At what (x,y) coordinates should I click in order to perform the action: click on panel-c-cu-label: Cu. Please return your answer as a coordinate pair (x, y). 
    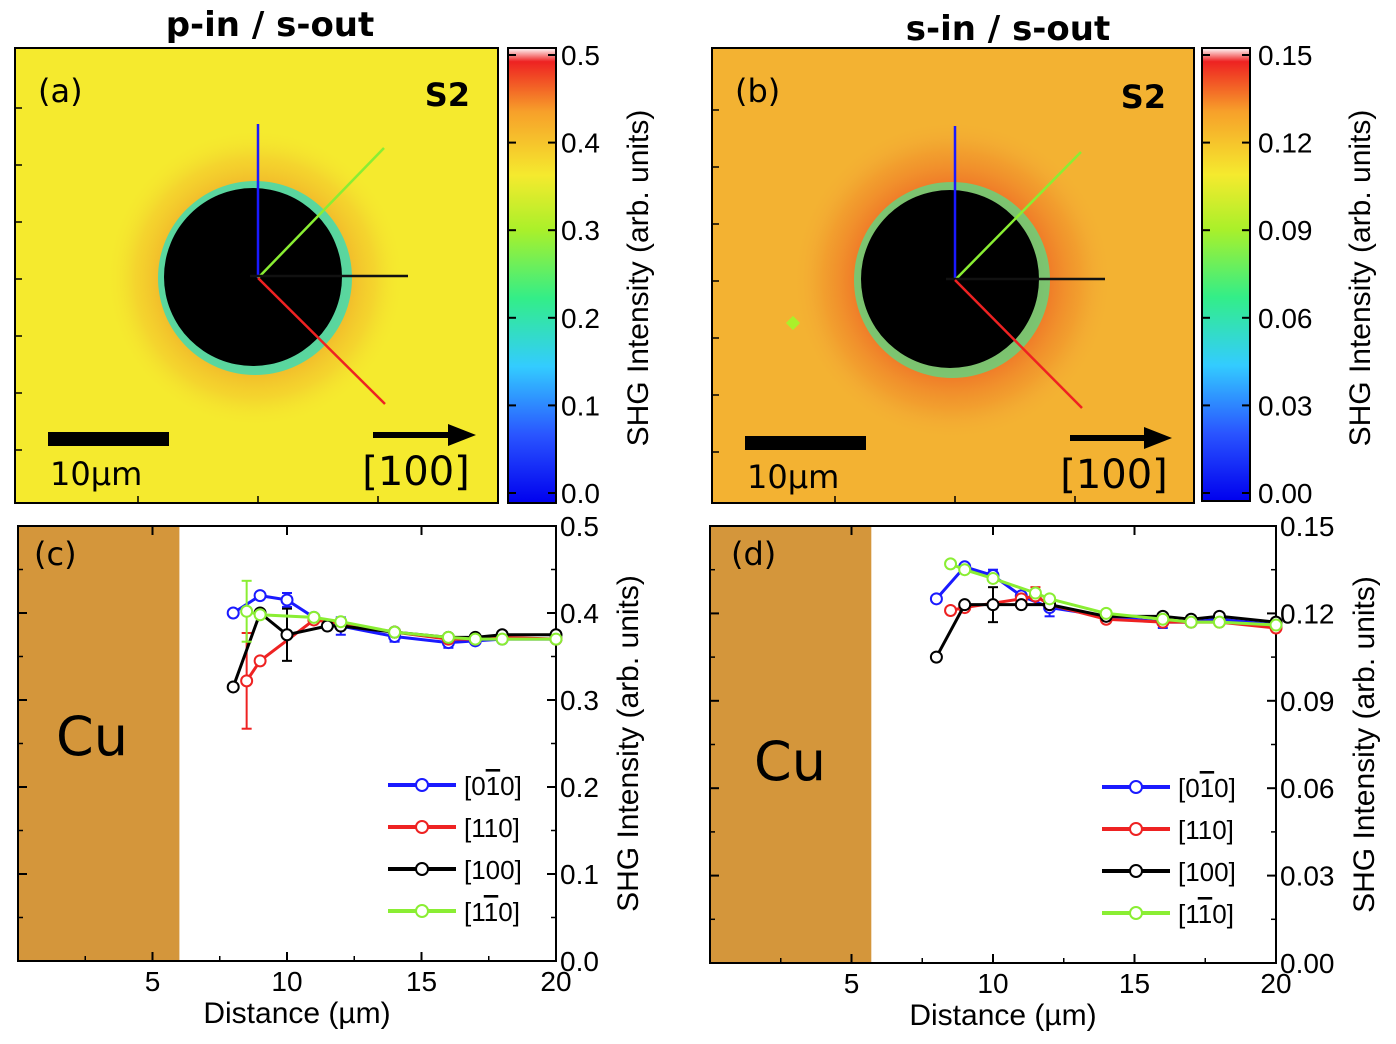
    Looking at the image, I should click on (92, 736).